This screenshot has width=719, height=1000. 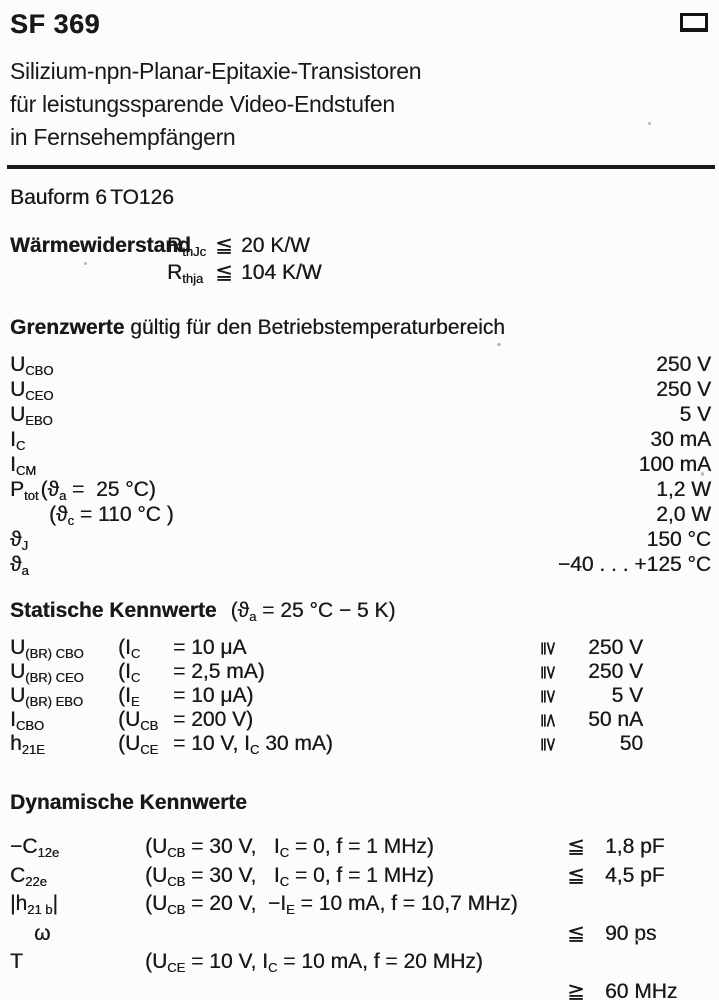 I want to click on spec-row: ϑa −40 . . . +125 °C, so click(x=360, y=565).